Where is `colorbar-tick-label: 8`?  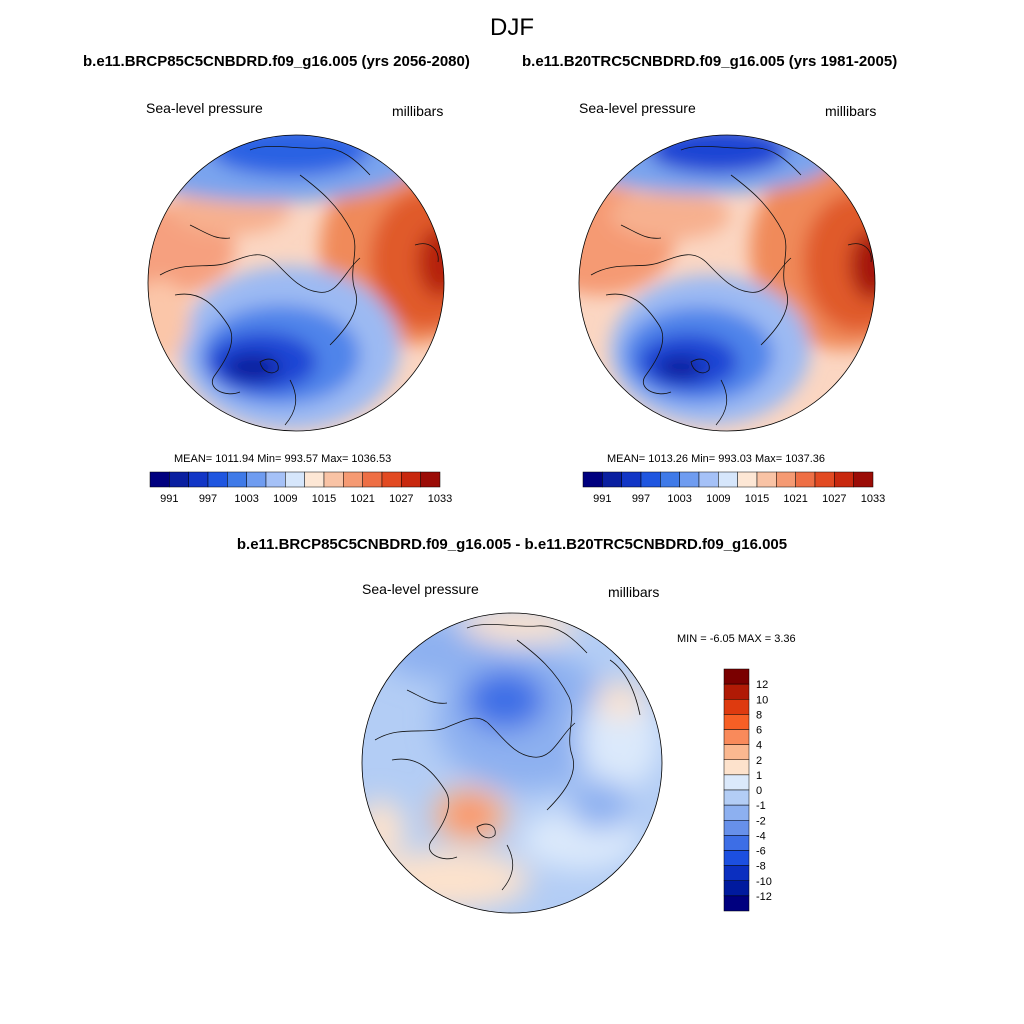 colorbar-tick-label: 8 is located at coordinates (759, 715).